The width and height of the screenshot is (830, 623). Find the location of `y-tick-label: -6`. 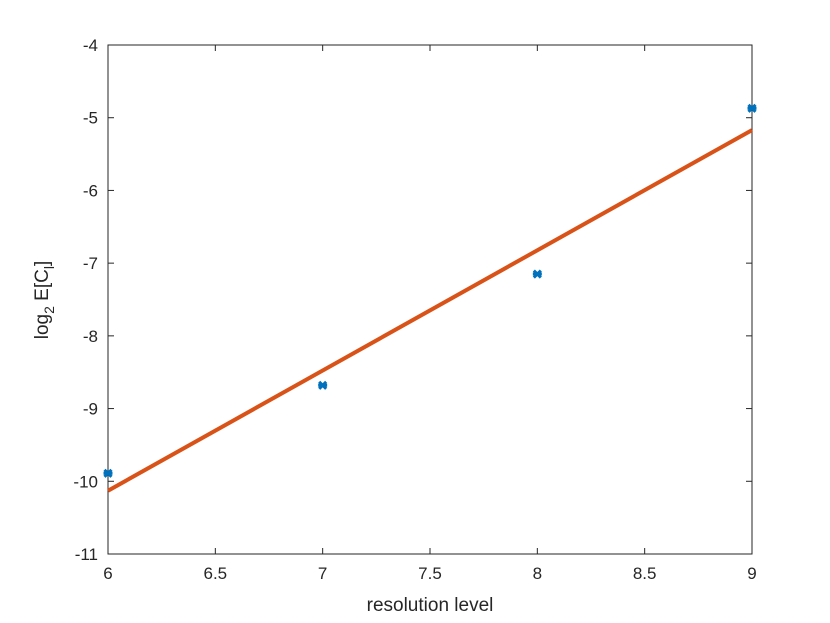

y-tick-label: -6 is located at coordinates (90, 190).